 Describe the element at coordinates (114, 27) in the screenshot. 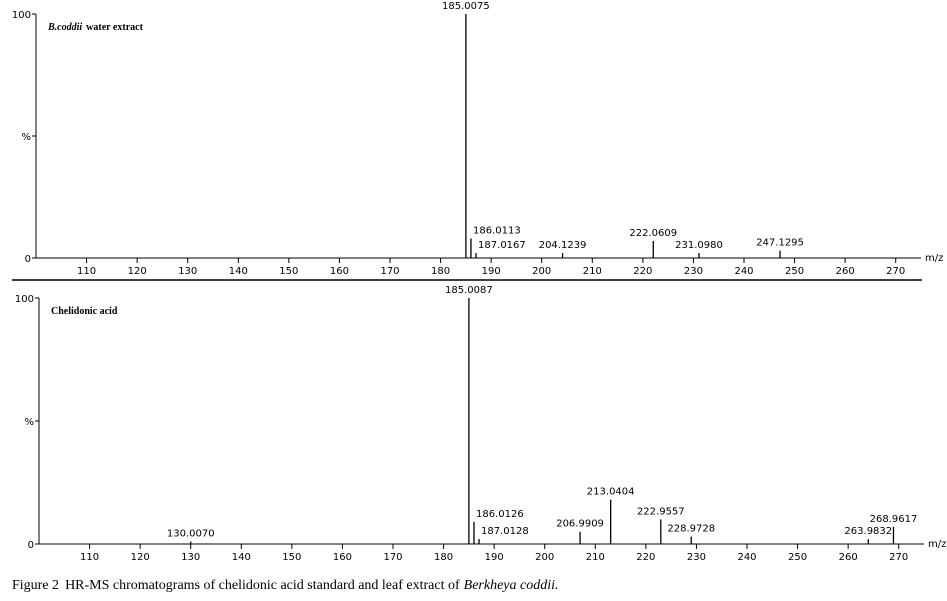

I see `panel-title-part: water extract` at that location.